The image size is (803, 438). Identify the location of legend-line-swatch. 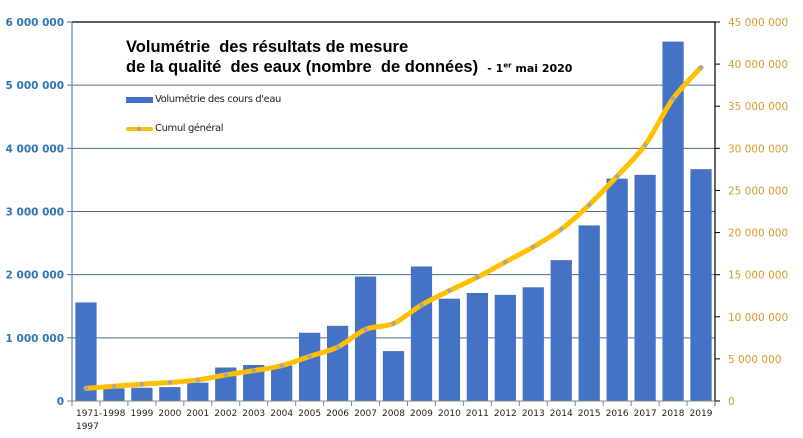
(139, 128).